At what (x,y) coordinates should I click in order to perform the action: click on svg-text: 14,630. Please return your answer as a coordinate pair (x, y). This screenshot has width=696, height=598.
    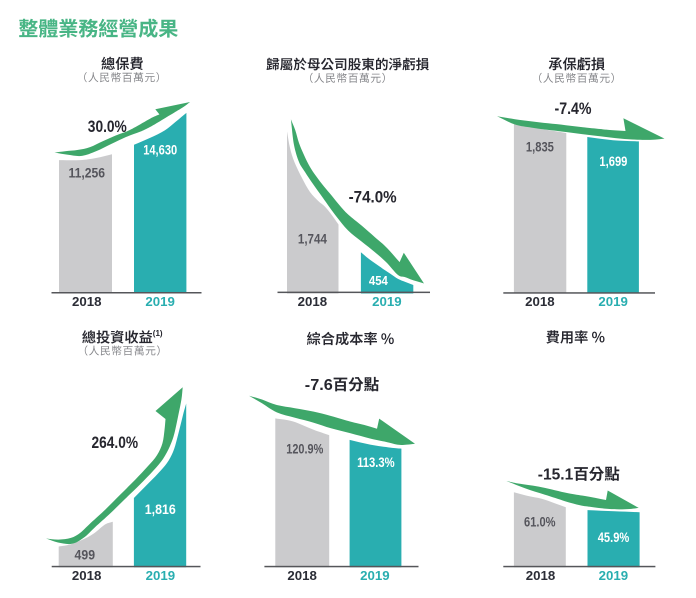
    Looking at the image, I should click on (160, 149).